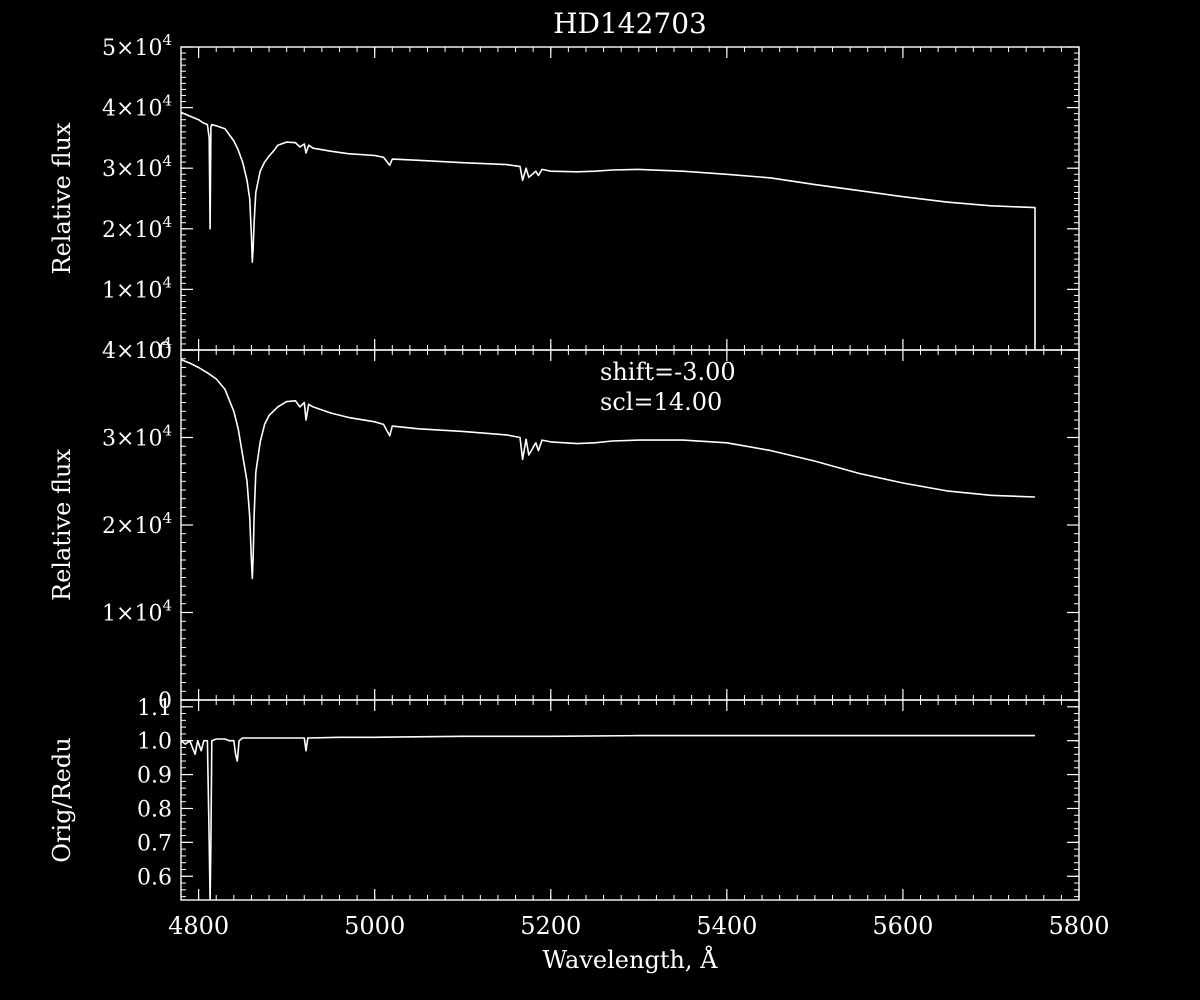 This screenshot has height=1000, width=1200. Describe the element at coordinates (661, 402) in the screenshot. I see `annotation-text: scl=14.00` at that location.